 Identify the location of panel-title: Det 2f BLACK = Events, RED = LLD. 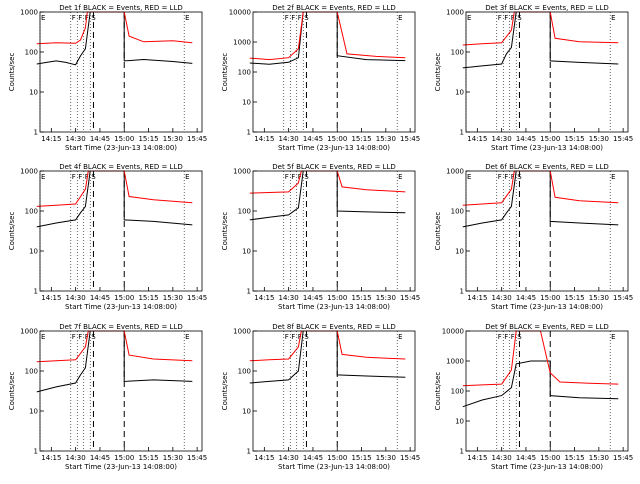
(333, 8).